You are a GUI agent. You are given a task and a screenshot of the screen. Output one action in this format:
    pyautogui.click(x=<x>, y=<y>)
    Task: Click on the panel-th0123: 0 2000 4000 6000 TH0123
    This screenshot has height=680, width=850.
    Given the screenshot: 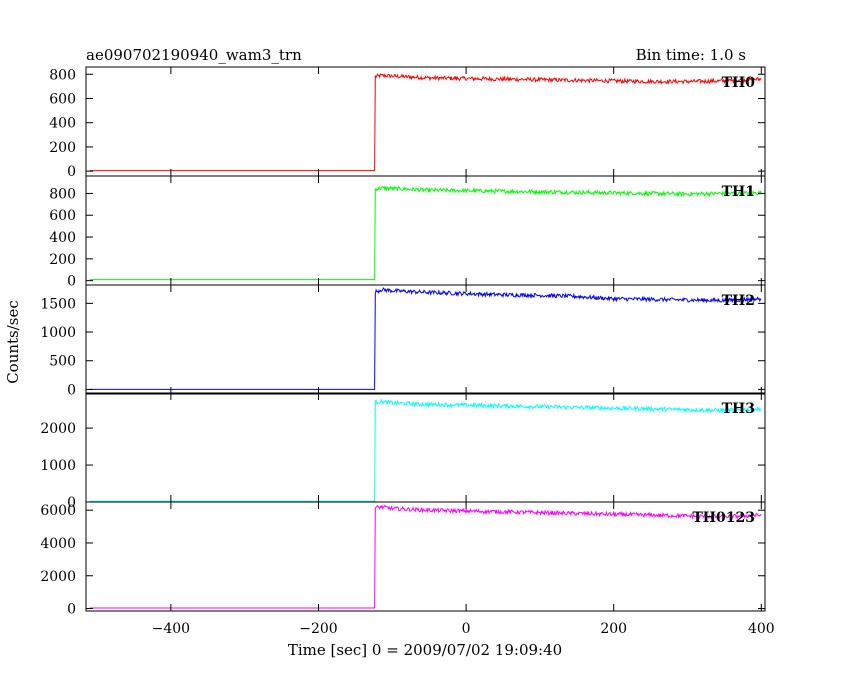 What is the action you would take?
    pyautogui.click(x=403, y=559)
    